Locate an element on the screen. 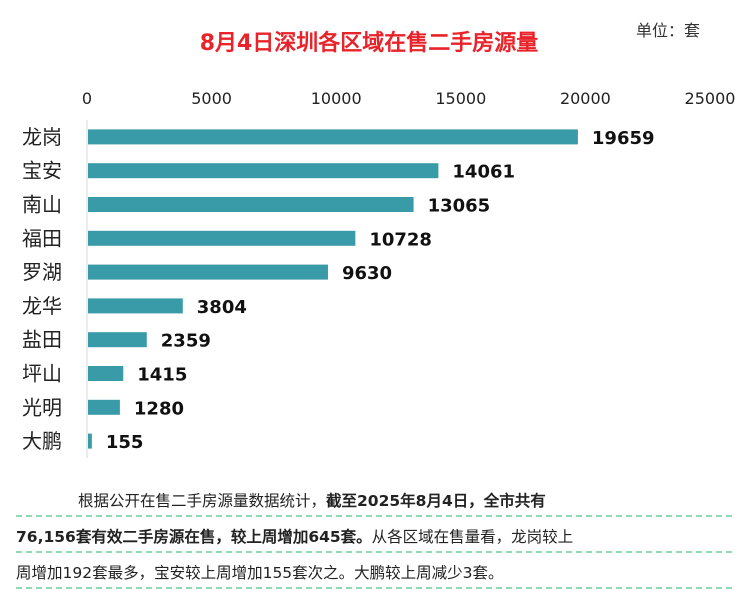  data-label: 155 is located at coordinates (125, 442).